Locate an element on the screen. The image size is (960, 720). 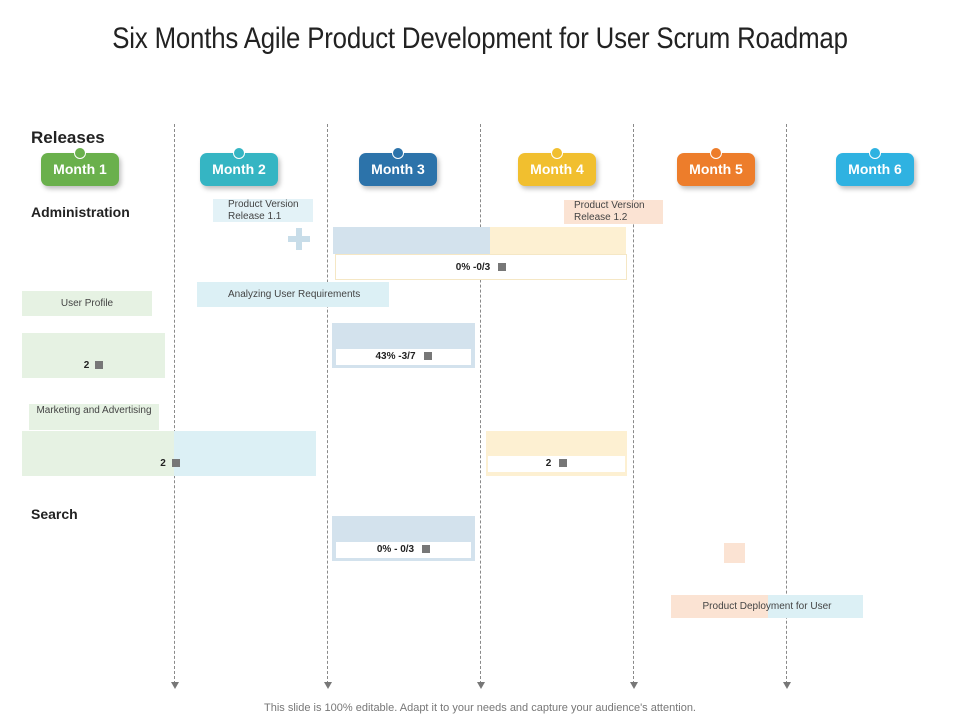
milestone-marker is located at coordinates (734, 553).